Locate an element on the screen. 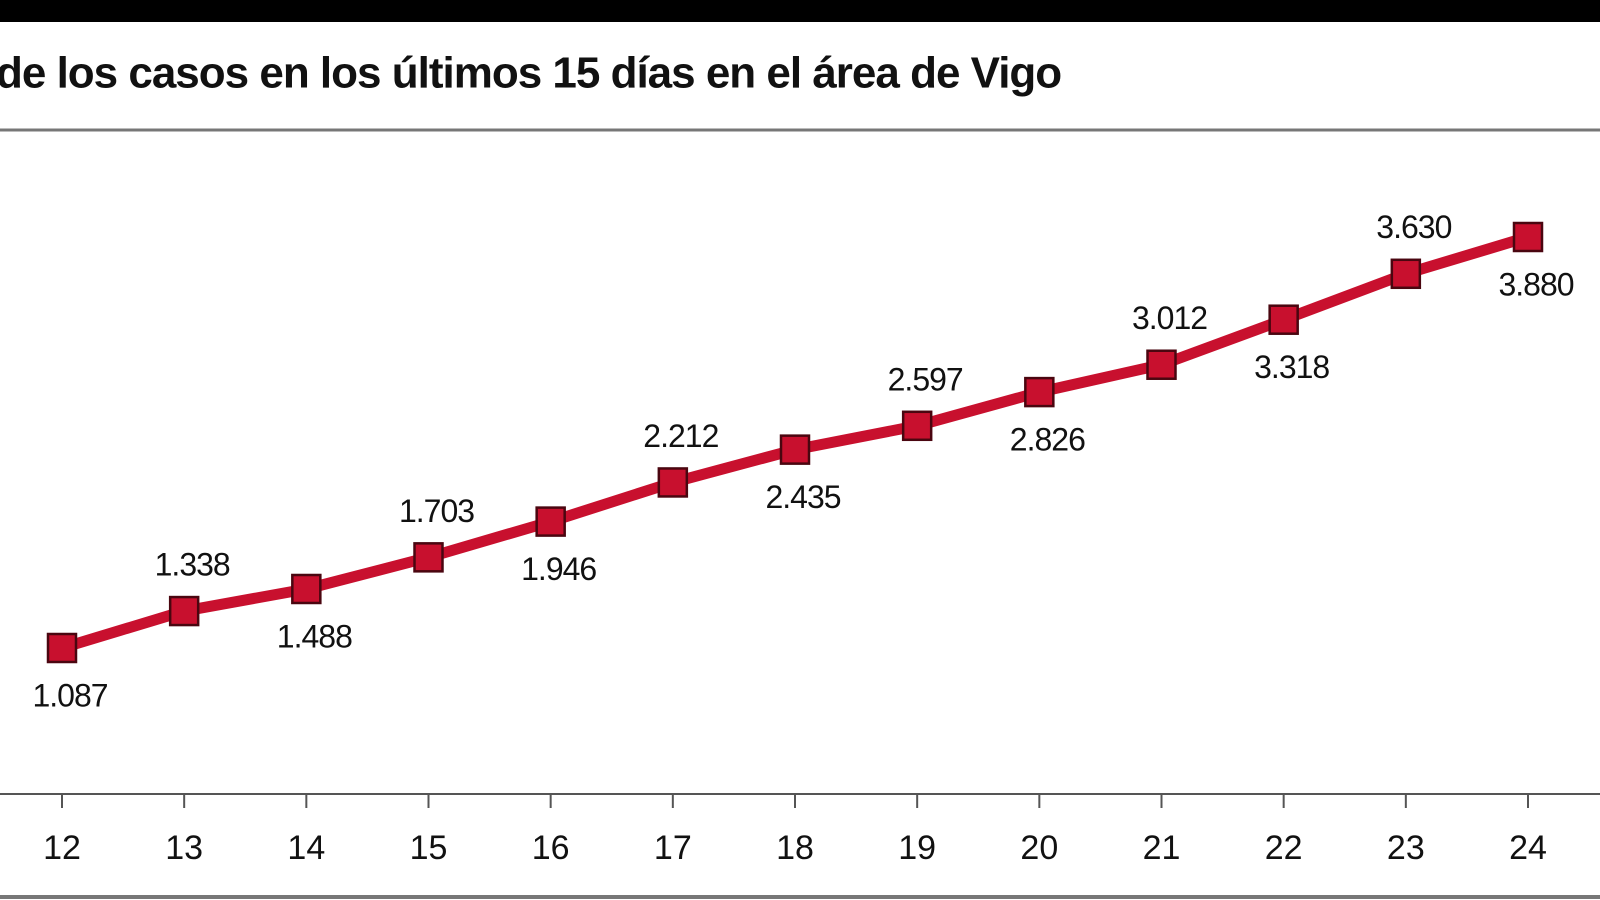 The width and height of the screenshot is (1600, 900). data-label: 1.703 is located at coordinates (436, 511).